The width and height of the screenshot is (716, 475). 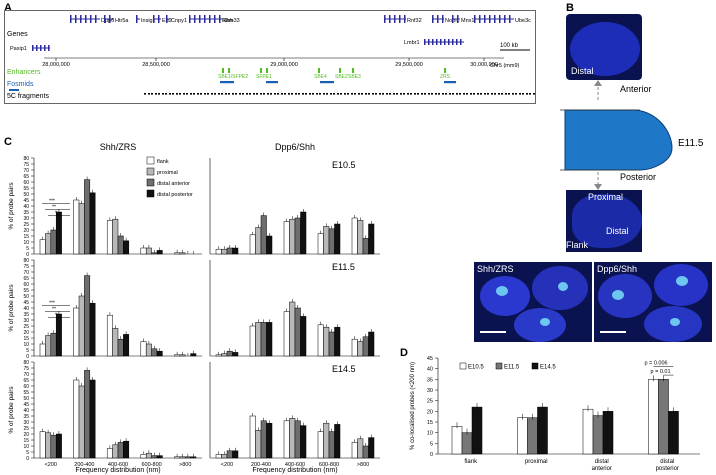 I want to click on limb-image-distal: Distal, so click(x=604, y=47).